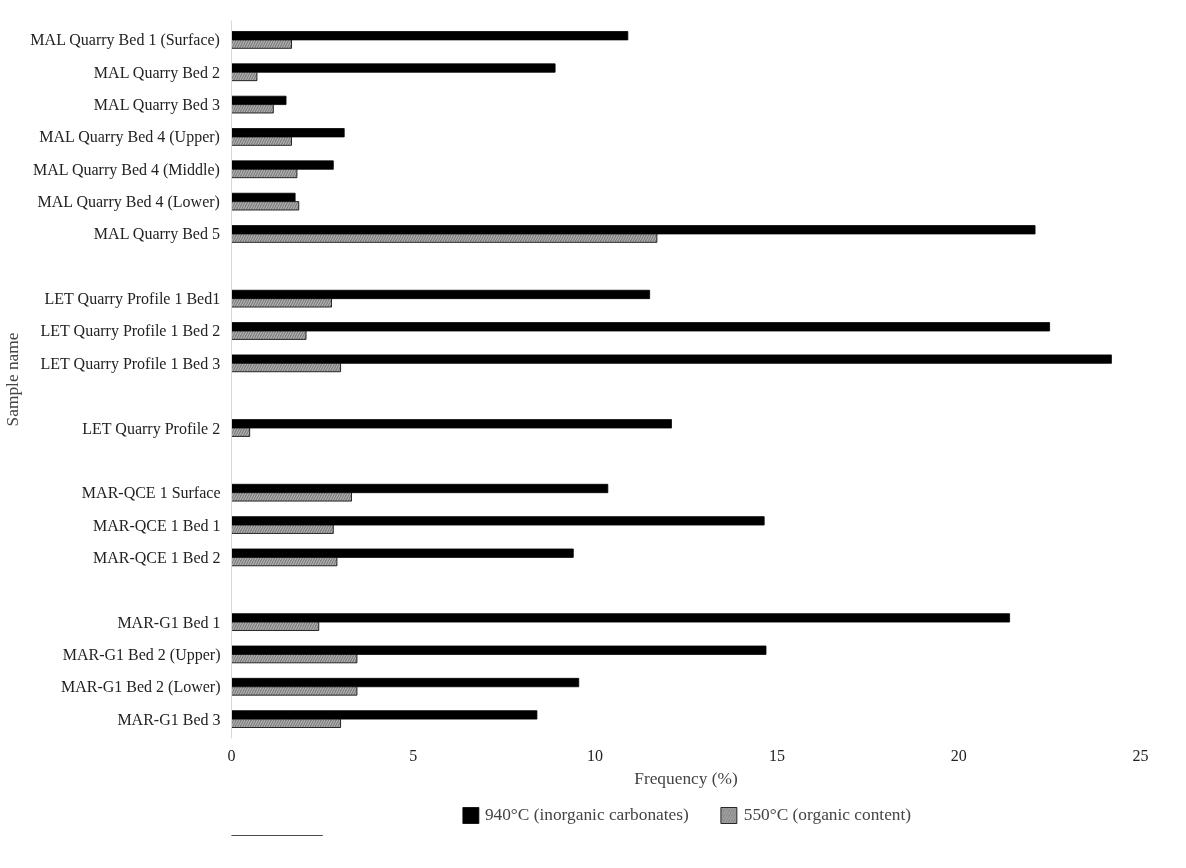  What do you see at coordinates (129, 137) in the screenshot?
I see `y-tick-label: MAL Quarry Bed 4 (Upper)` at bounding box center [129, 137].